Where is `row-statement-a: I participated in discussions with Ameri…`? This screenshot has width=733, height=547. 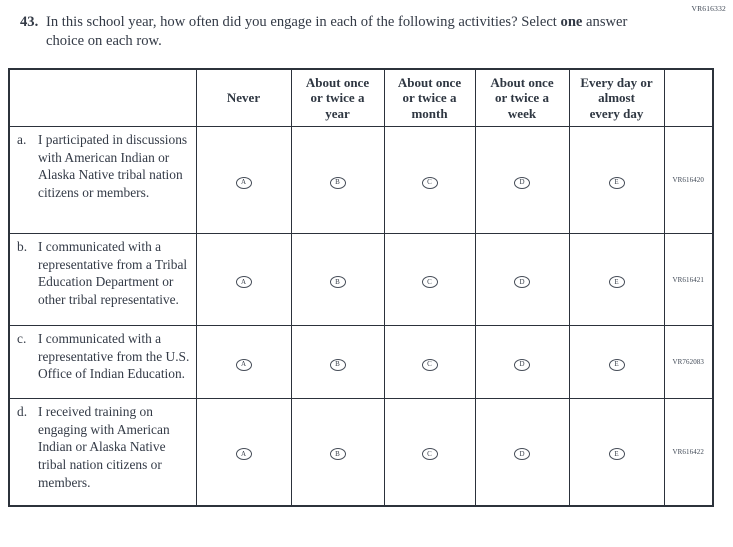
row-statement-a: I participated in discussions with Ameri… is located at coordinates (113, 166).